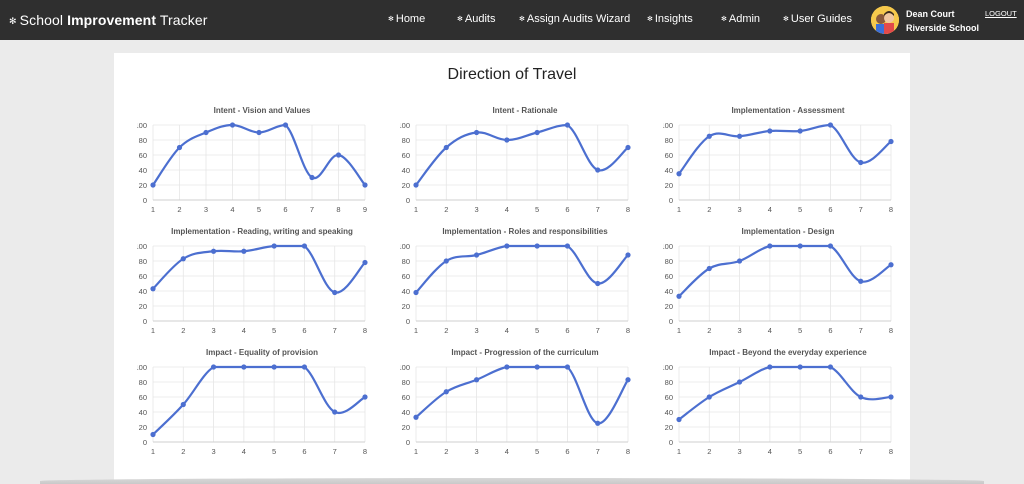 This screenshot has width=1024, height=484. I want to click on app-brand: ✻ School Improvement Tracker, so click(108, 20).